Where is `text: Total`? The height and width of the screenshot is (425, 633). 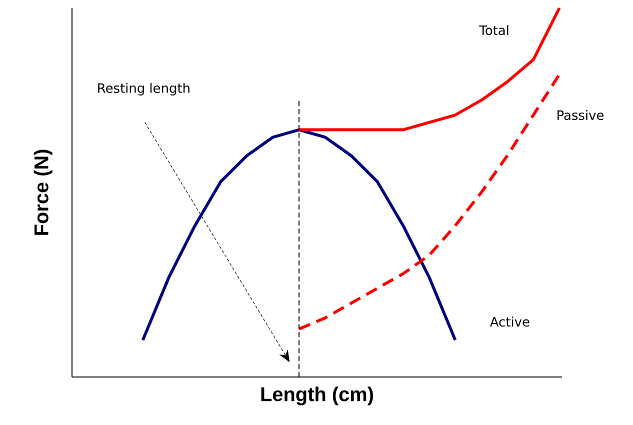 text: Total is located at coordinates (493, 30).